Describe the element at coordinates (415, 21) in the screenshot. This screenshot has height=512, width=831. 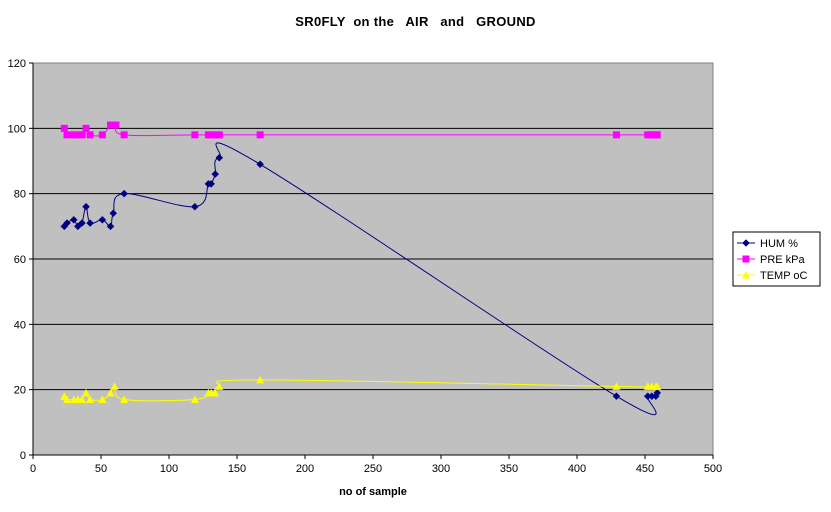
I see `chart-title: SR0FLY on the AIR and GROUND` at that location.